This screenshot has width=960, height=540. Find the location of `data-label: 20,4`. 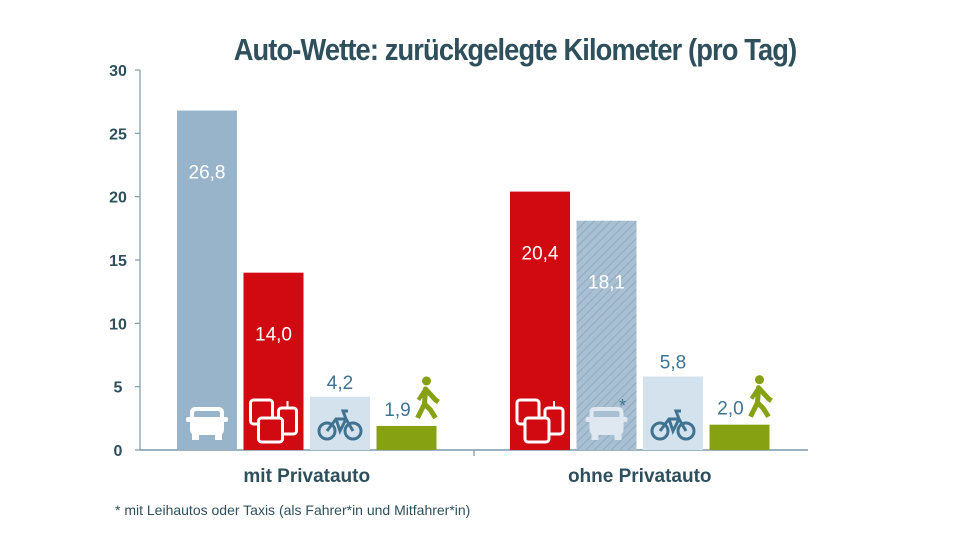

data-label: 20,4 is located at coordinates (540, 254).